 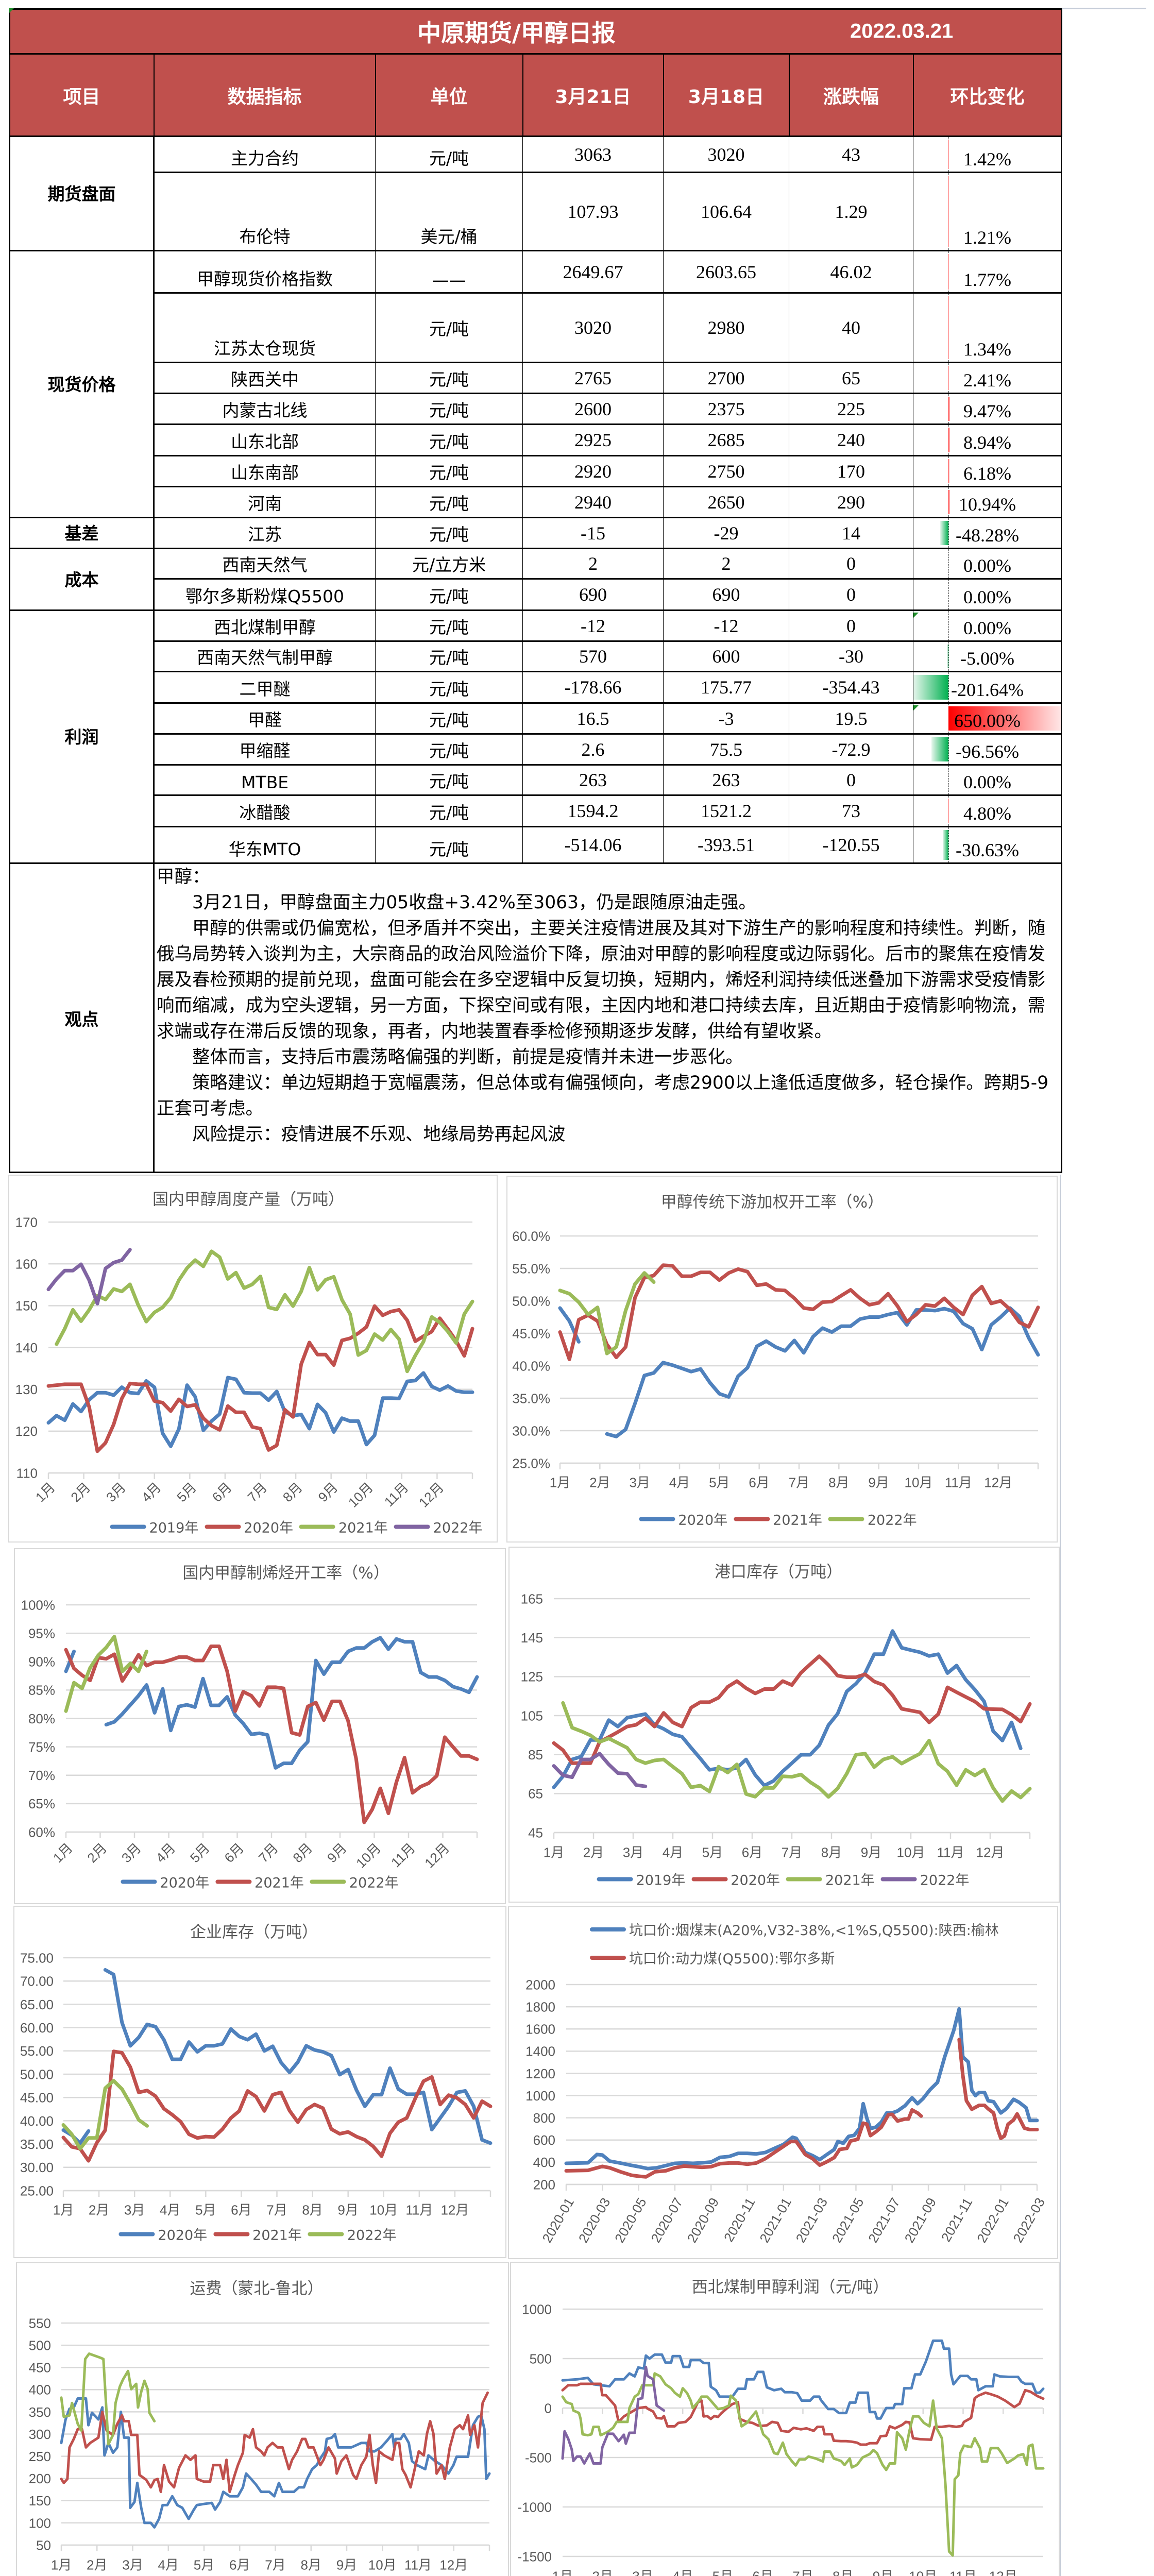 I want to click on legend-item: 2021年, so click(x=257, y=2234).